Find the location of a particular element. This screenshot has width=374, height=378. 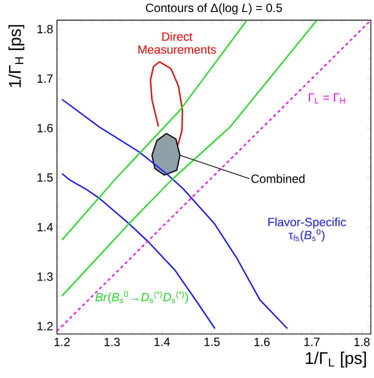

series-label: Γ$_{L}$ = Γ$_{H}$ is located at coordinates (326, 98).